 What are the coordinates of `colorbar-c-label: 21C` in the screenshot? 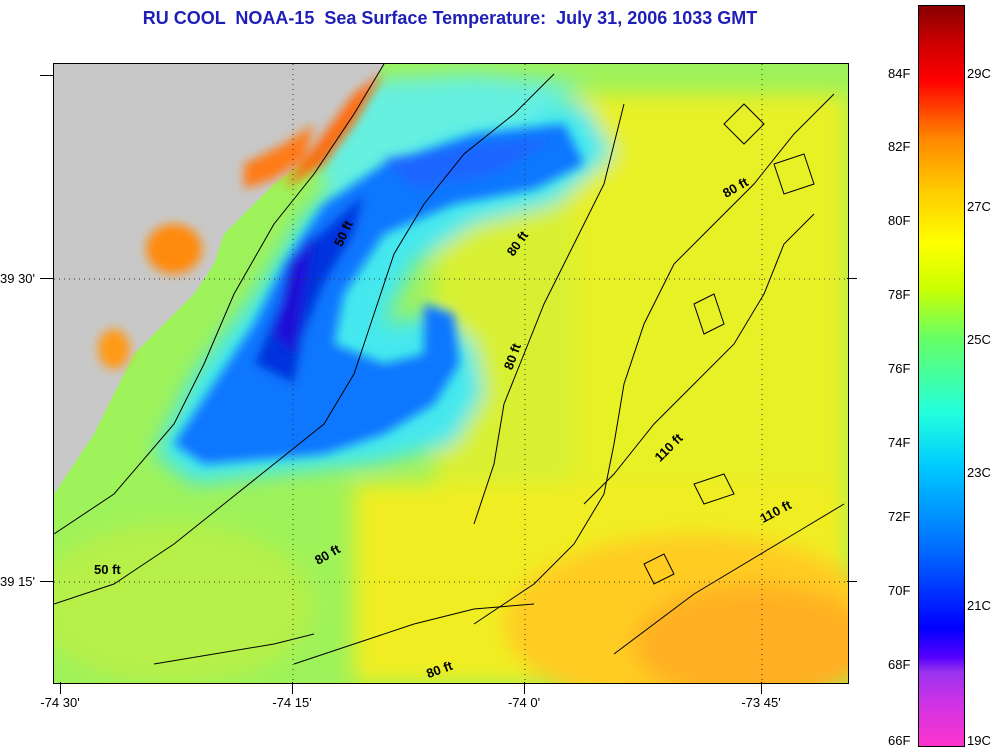 It's located at (979, 605).